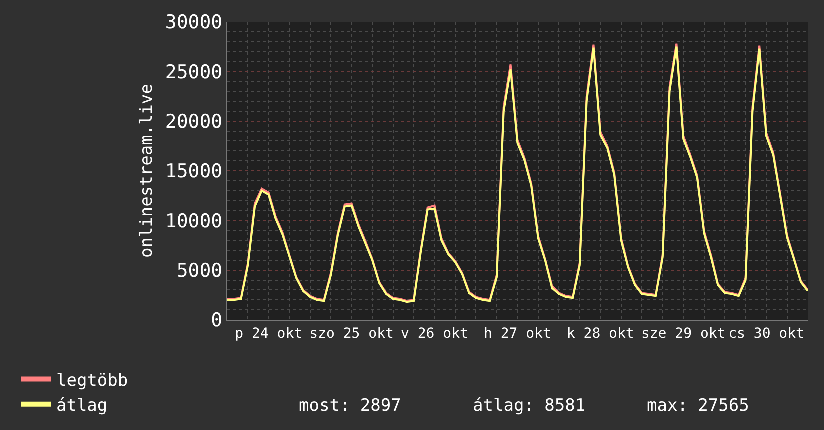 The height and width of the screenshot is (430, 824). What do you see at coordinates (194, 23) in the screenshot?
I see `y-tick-label: 30000` at bounding box center [194, 23].